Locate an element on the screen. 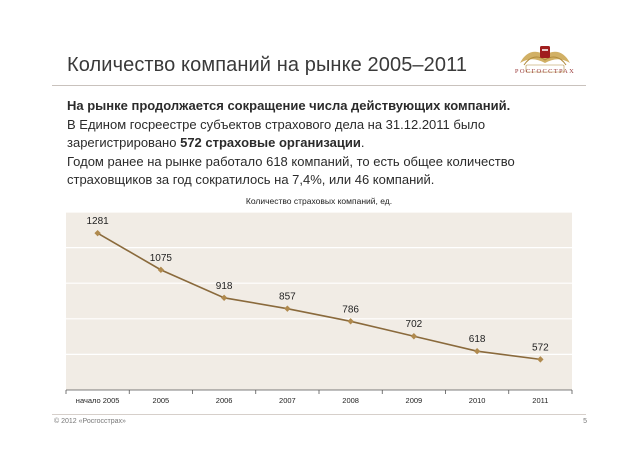 This screenshot has width=638, height=451. data-label: 786 is located at coordinates (350, 309).